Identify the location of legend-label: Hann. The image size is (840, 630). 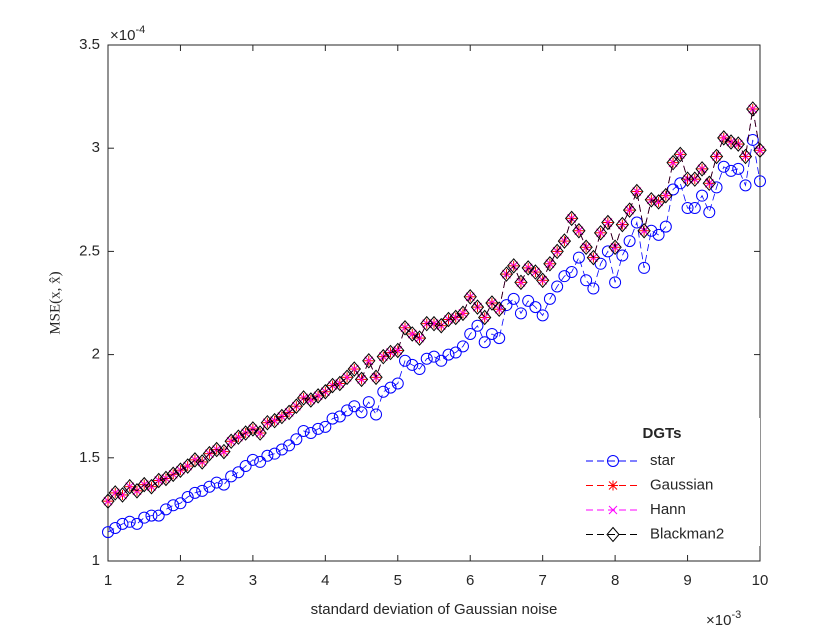
(668, 509).